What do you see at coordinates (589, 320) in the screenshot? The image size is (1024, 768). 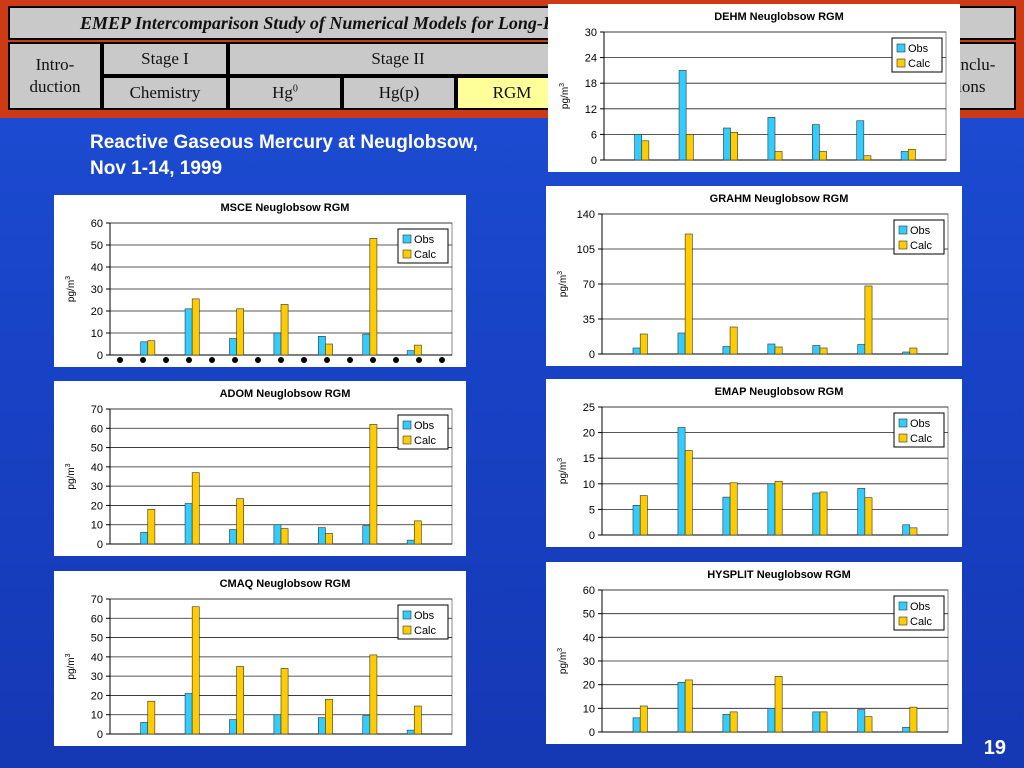 I see `y-tick-label: 35` at bounding box center [589, 320].